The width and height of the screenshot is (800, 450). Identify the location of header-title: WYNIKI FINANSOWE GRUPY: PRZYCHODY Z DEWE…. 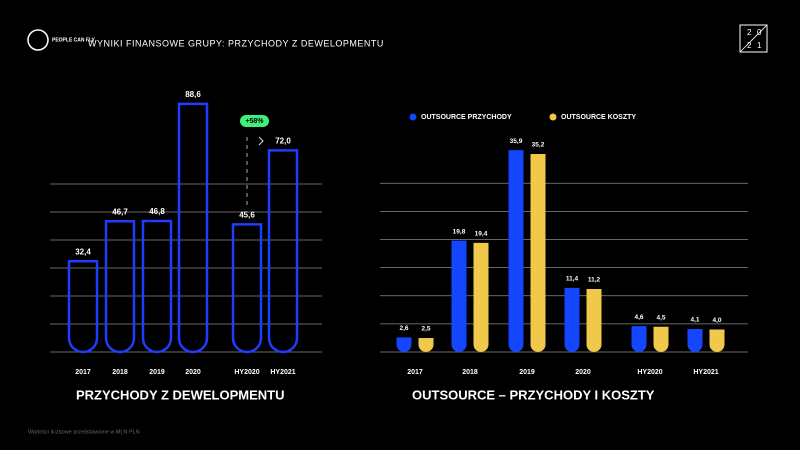
(236, 43).